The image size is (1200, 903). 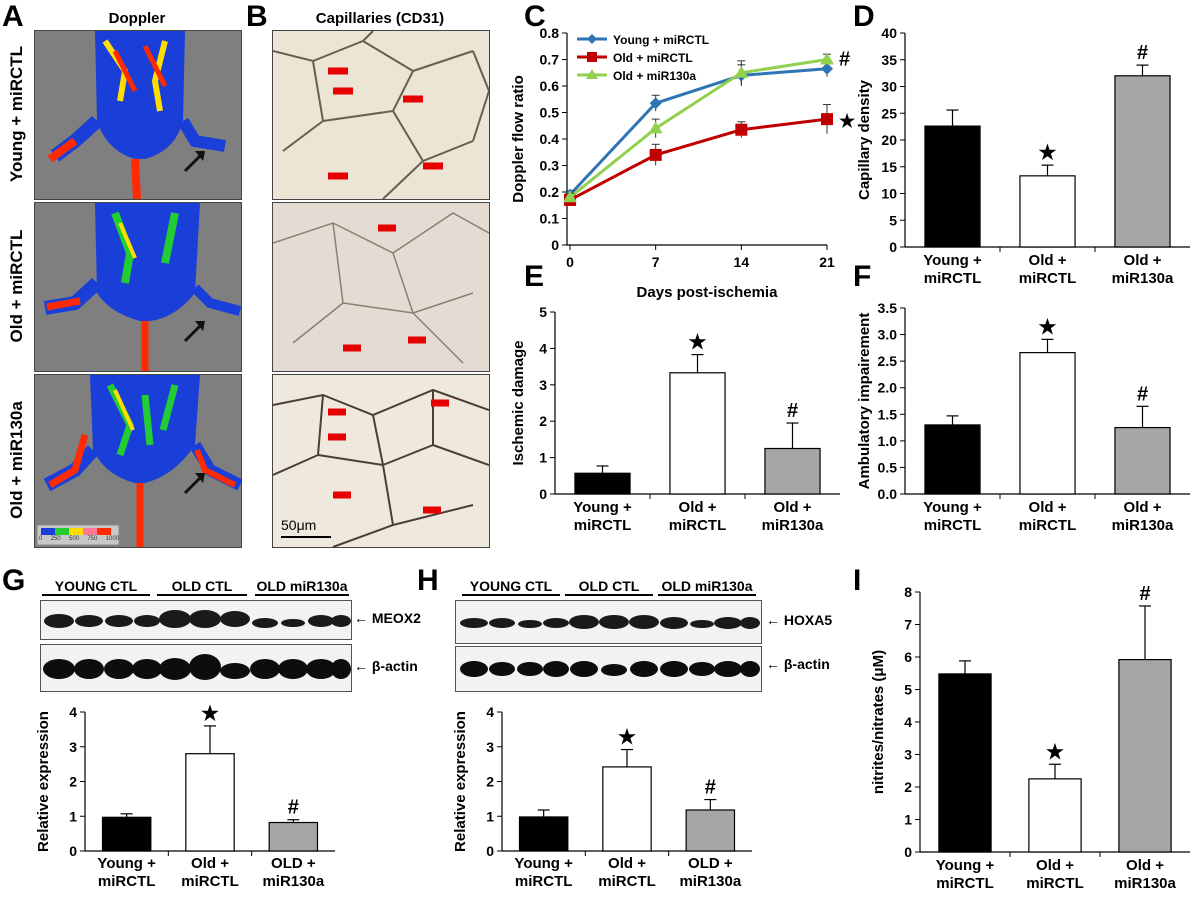 I want to click on capillary-image-old, so click(x=381, y=287).